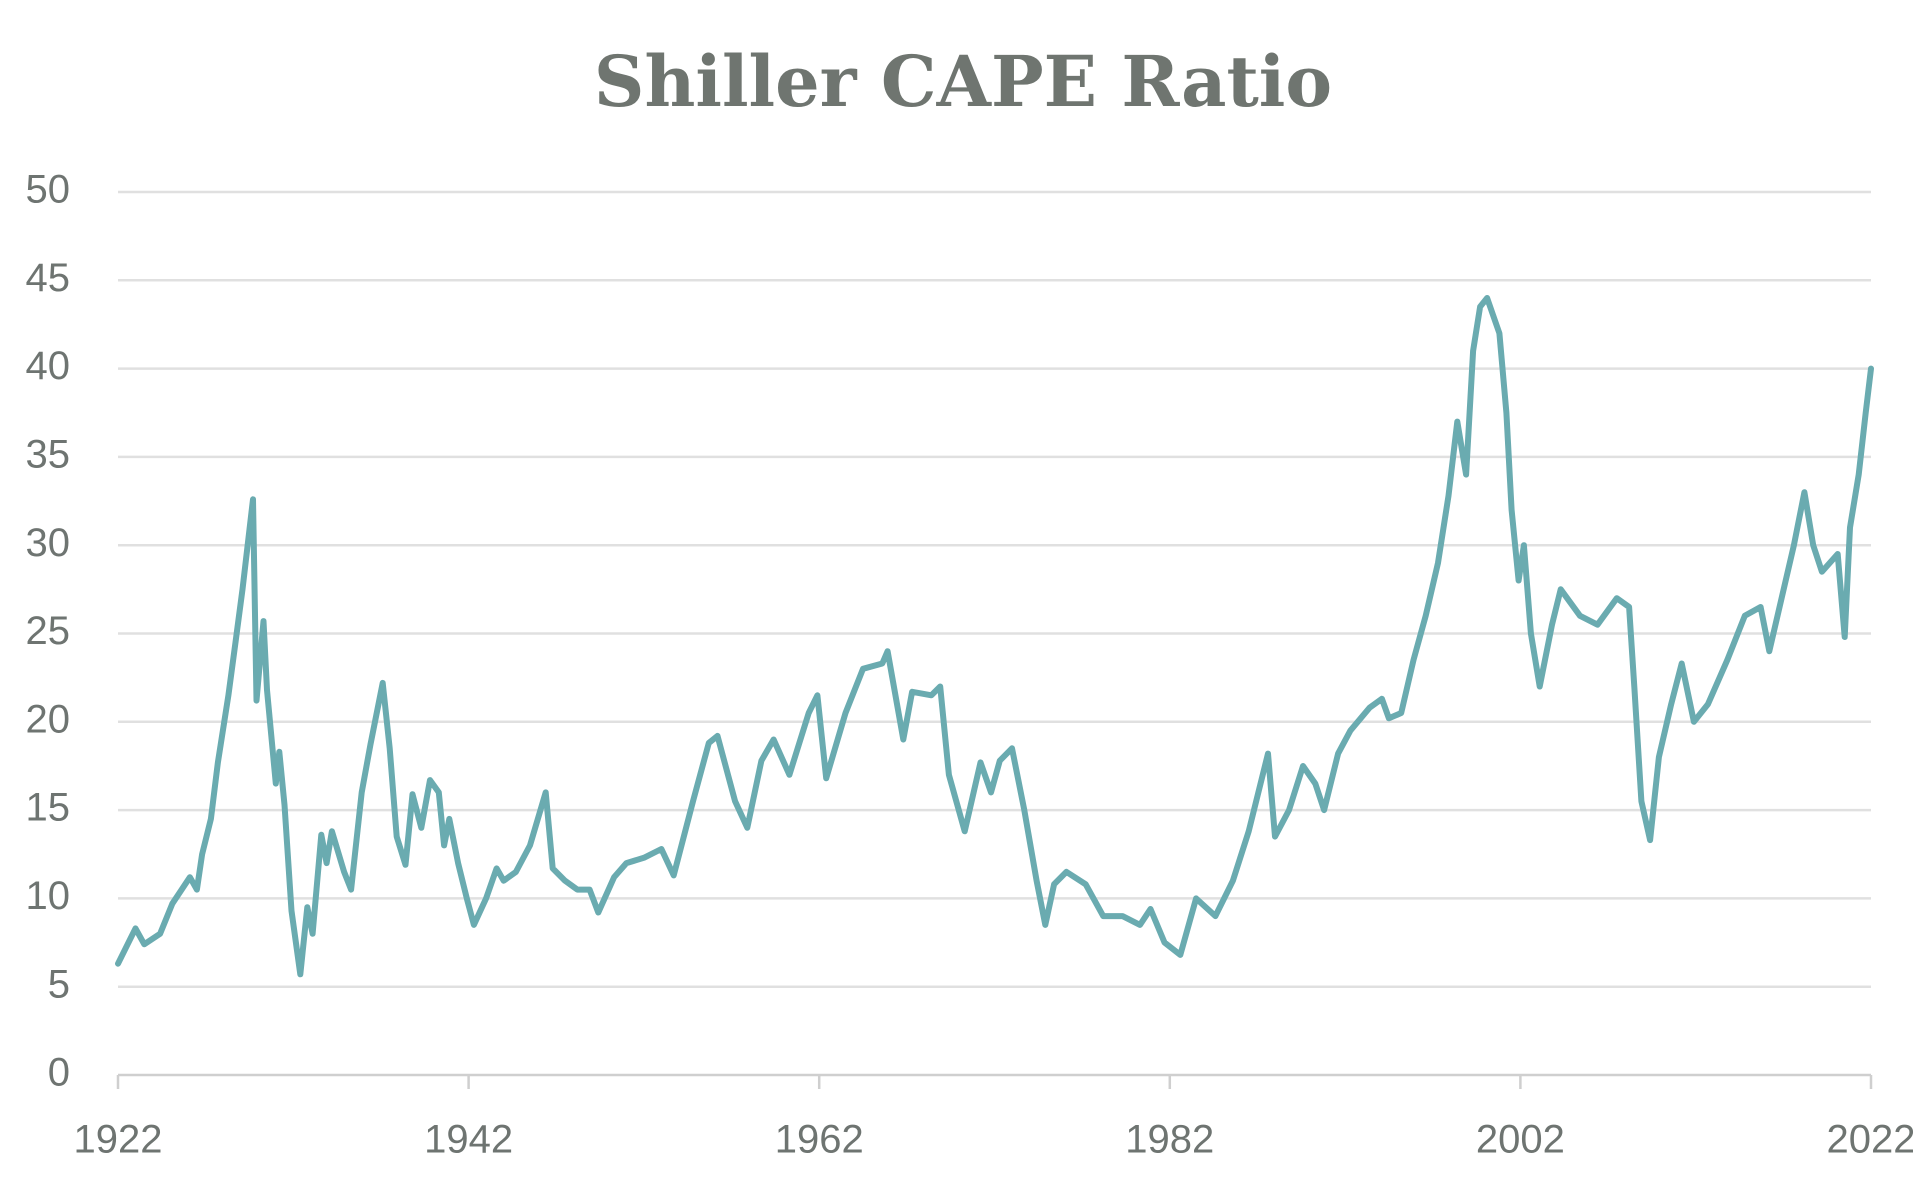 This screenshot has height=1194, width=1913. I want to click on x-tick-label: 1922, so click(118, 1140).